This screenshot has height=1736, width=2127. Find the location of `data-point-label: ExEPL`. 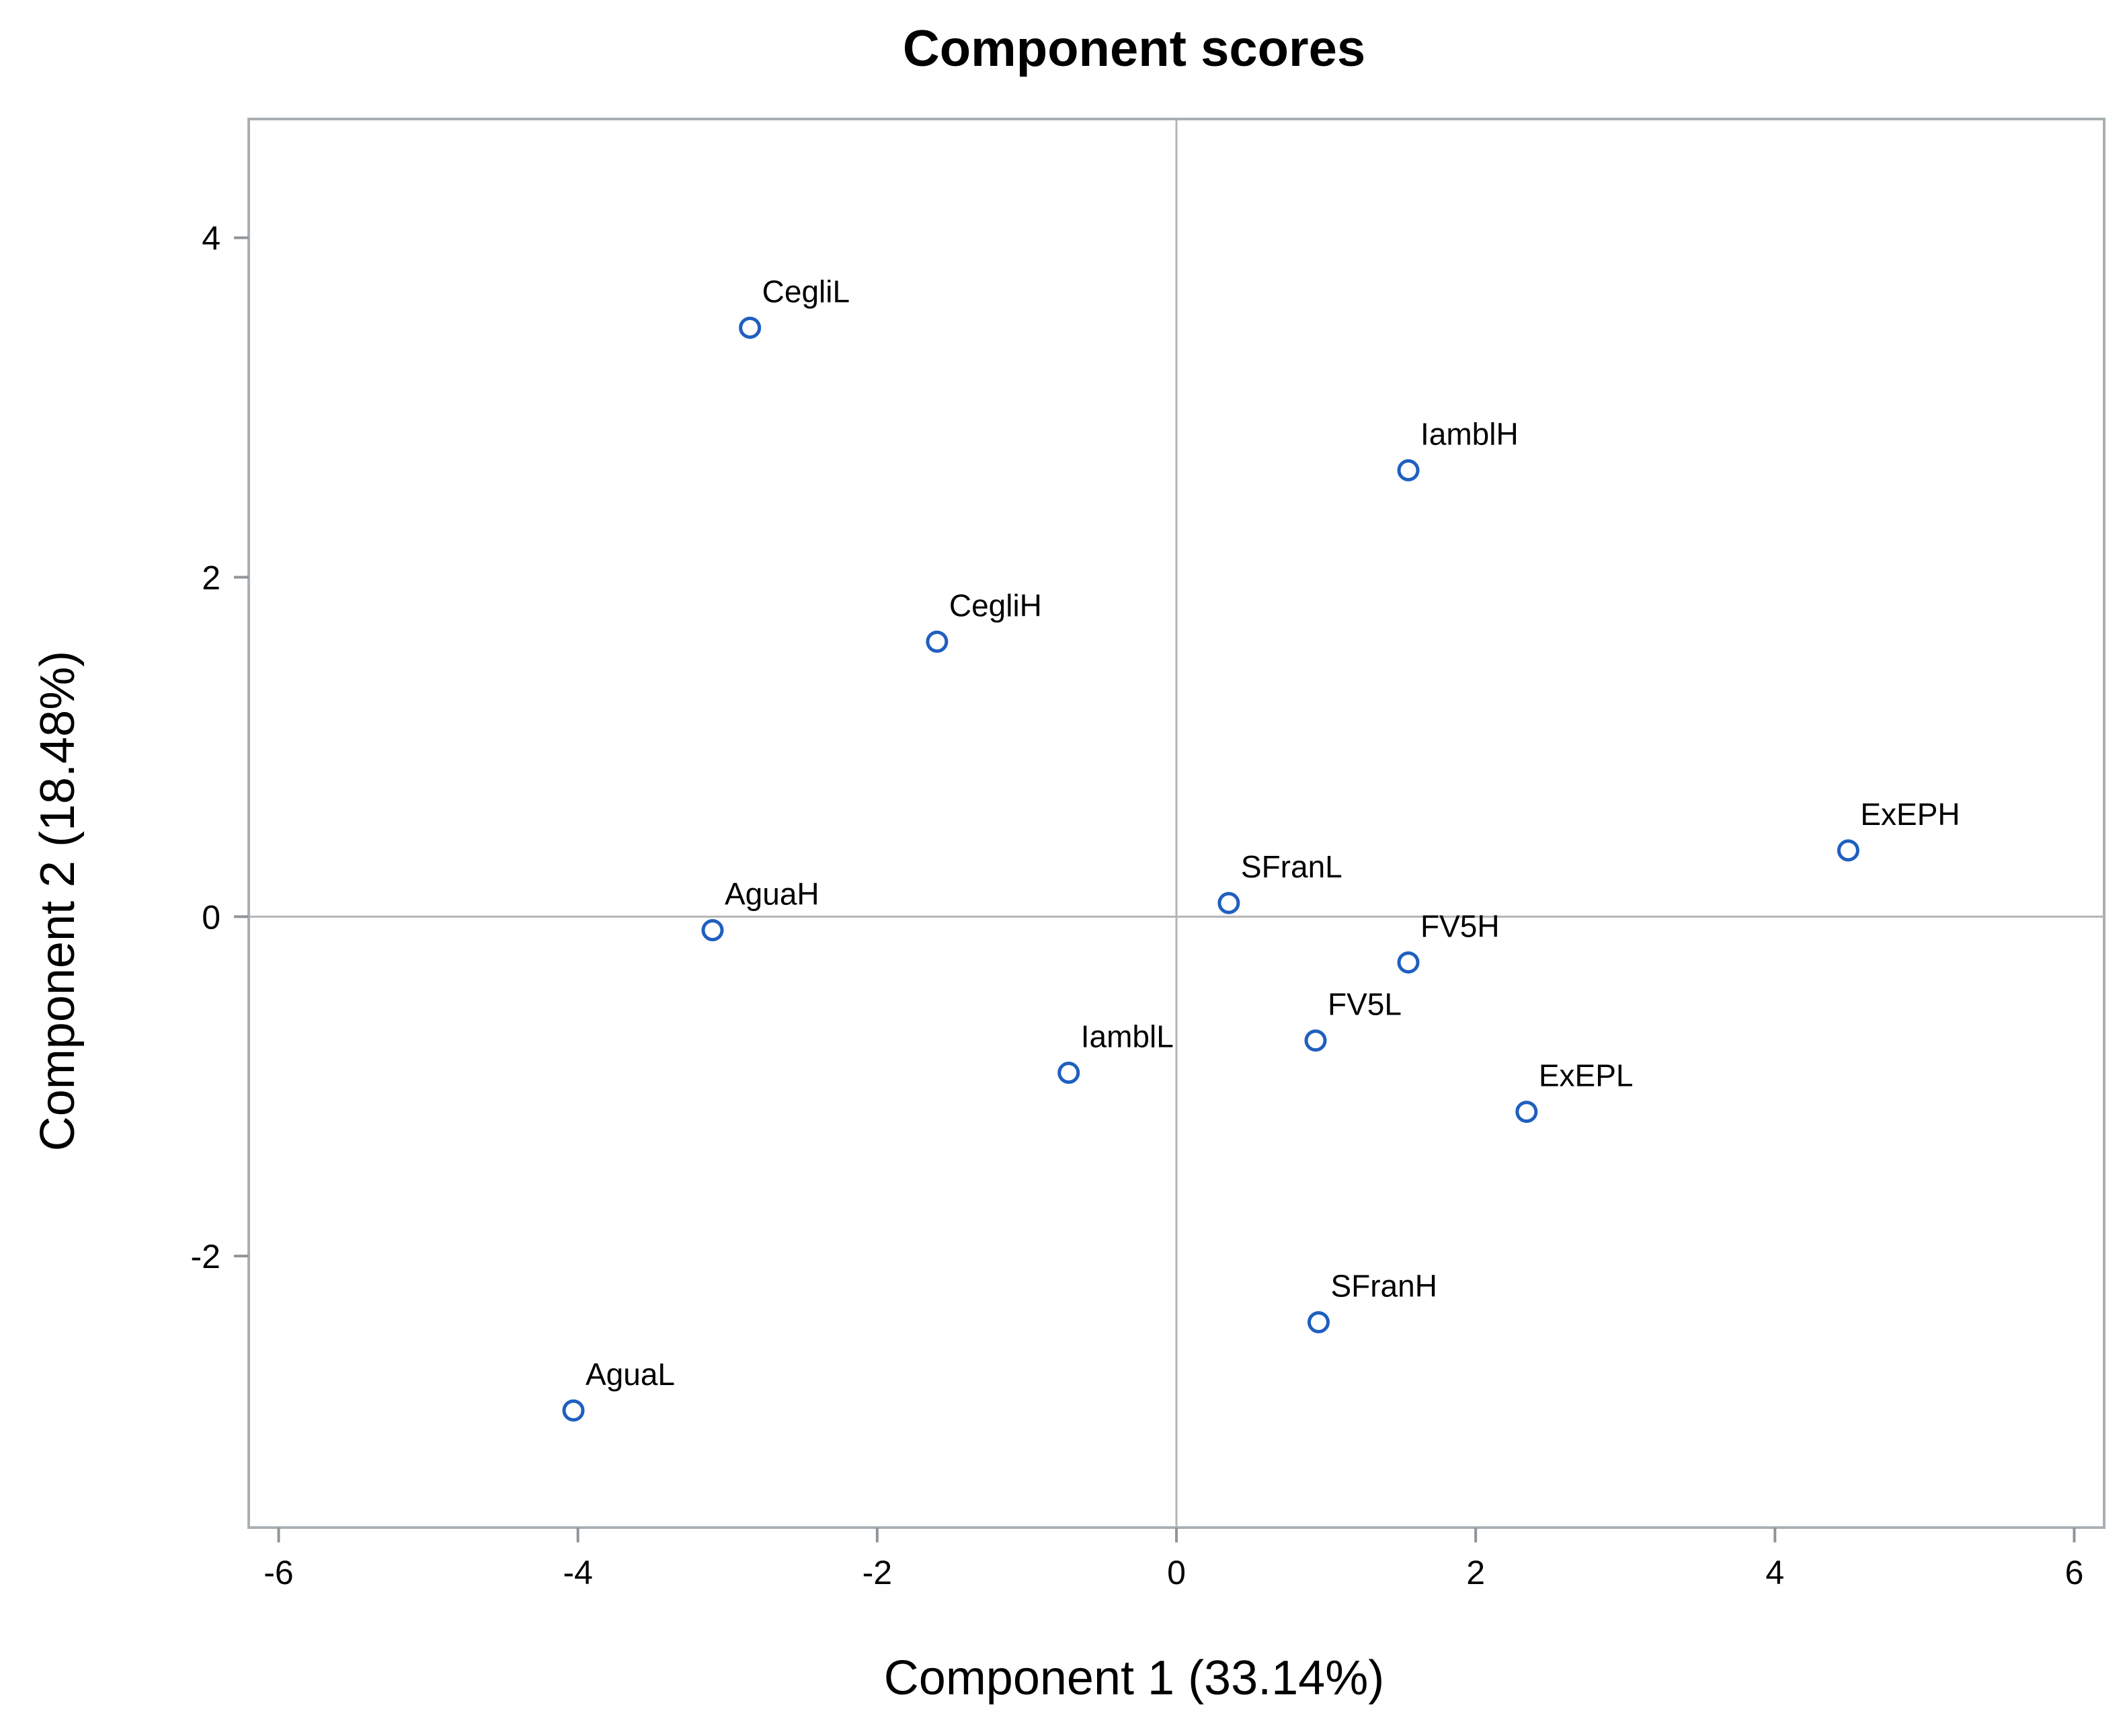

data-point-label: ExEPL is located at coordinates (1586, 1075).